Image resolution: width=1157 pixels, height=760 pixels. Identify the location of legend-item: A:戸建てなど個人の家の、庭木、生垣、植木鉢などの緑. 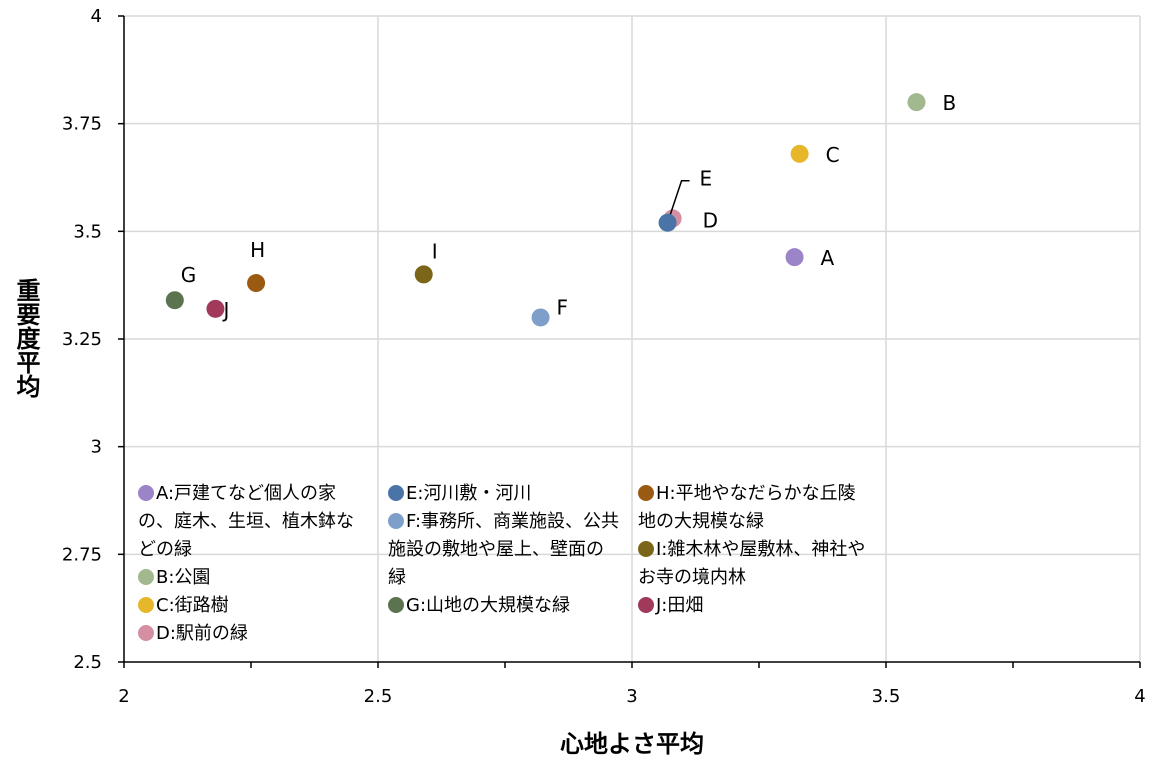
(254, 522).